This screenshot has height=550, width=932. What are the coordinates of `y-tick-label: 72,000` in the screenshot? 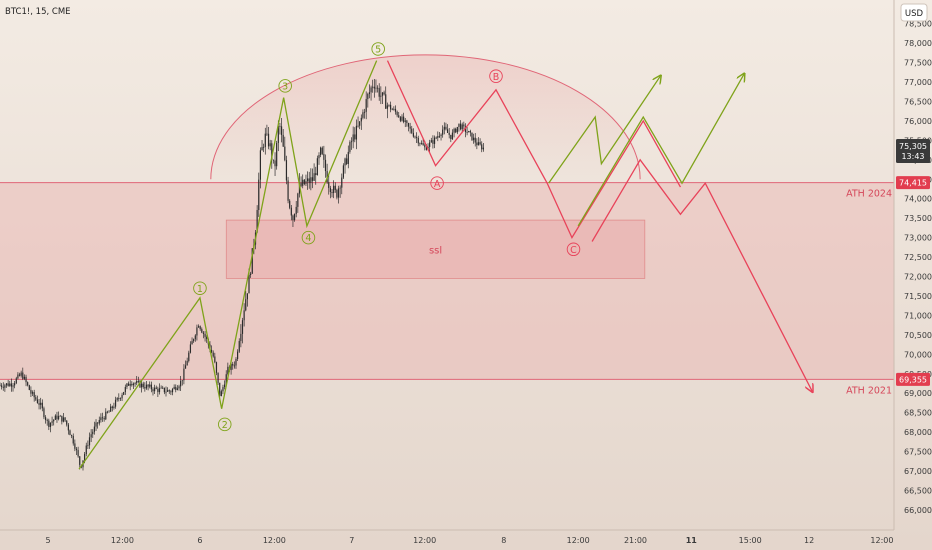 It's located at (918, 277).